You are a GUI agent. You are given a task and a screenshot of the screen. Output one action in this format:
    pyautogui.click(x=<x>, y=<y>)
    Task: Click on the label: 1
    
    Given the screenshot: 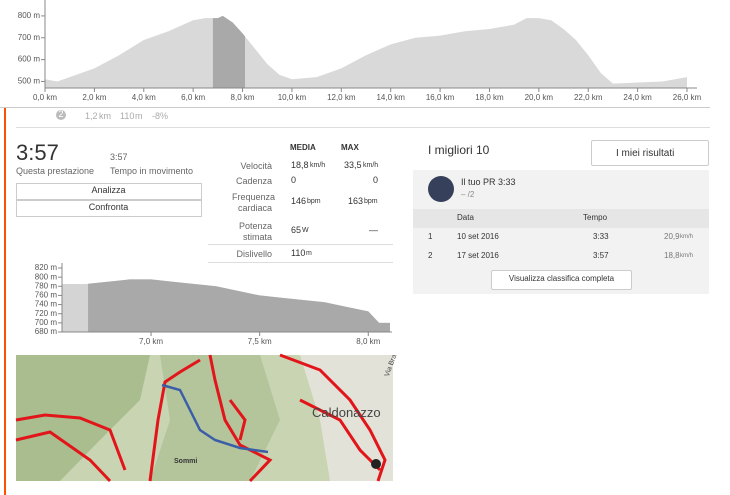 What is the action you would take?
    pyautogui.click(x=430, y=236)
    